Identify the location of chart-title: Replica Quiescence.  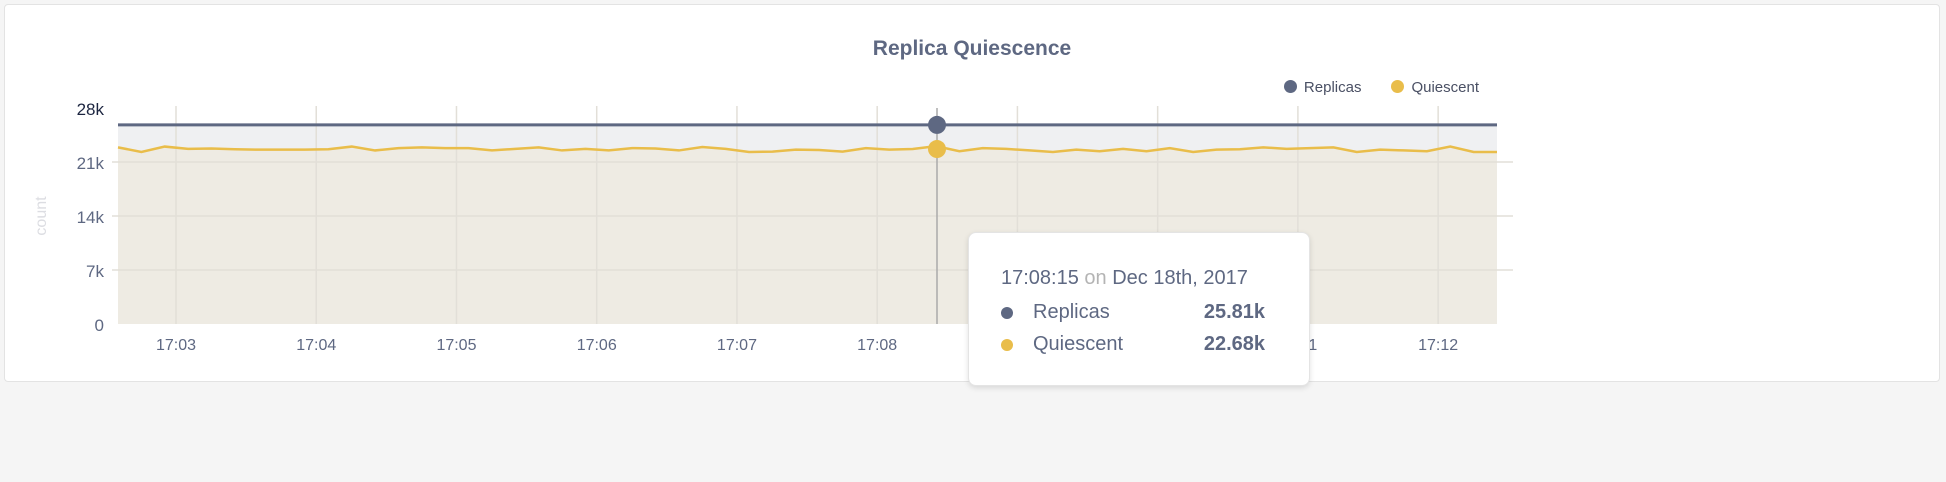
(972, 48).